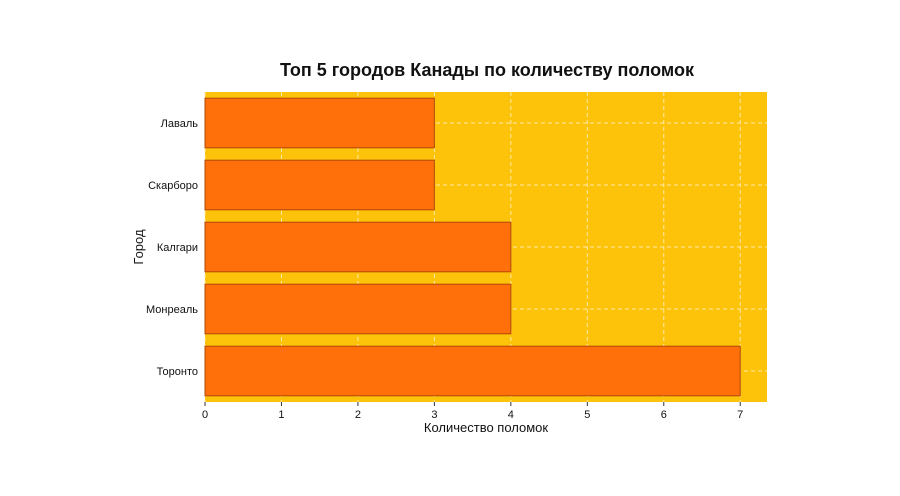 The image size is (900, 496). What do you see at coordinates (177, 372) in the screenshot?
I see `y-tick-label-4: Торонто` at bounding box center [177, 372].